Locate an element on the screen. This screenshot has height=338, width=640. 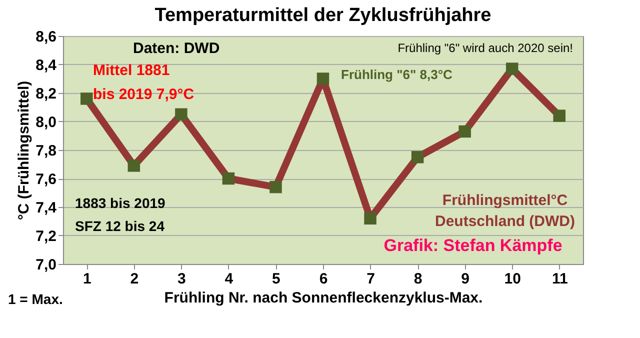
x-tick-label: 8 is located at coordinates (418, 279).